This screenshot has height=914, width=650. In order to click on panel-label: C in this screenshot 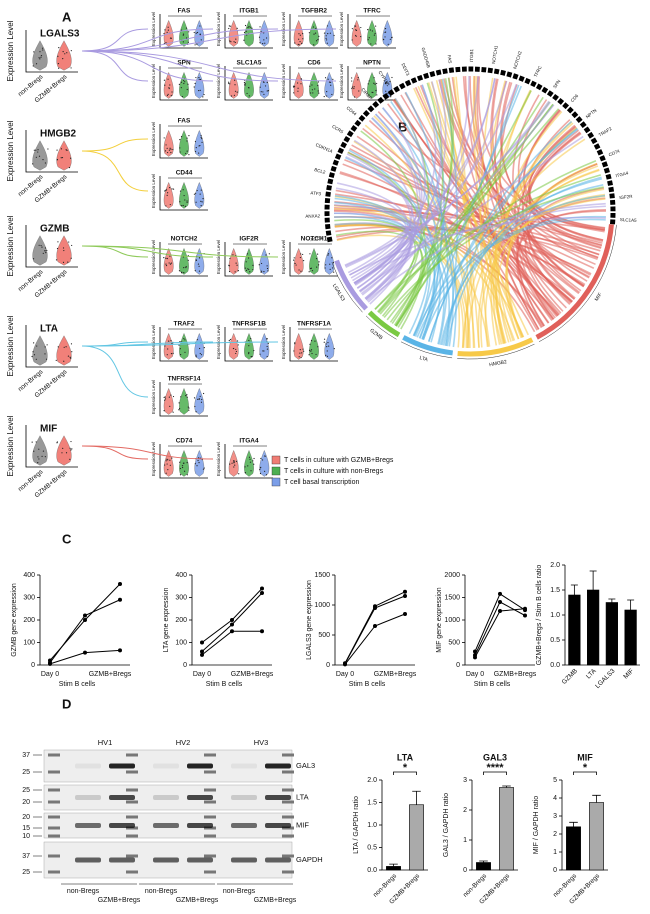, I will do `click(67, 538)`.